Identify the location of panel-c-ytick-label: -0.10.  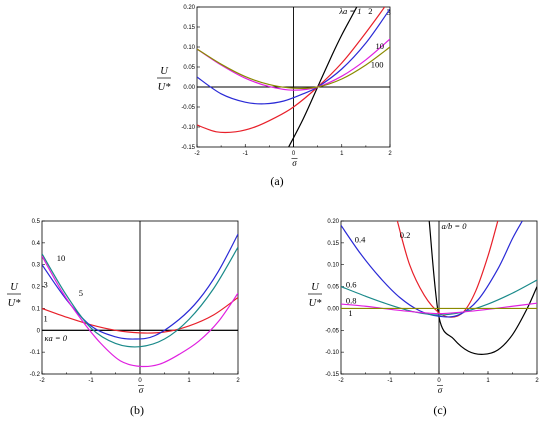
(332, 353).